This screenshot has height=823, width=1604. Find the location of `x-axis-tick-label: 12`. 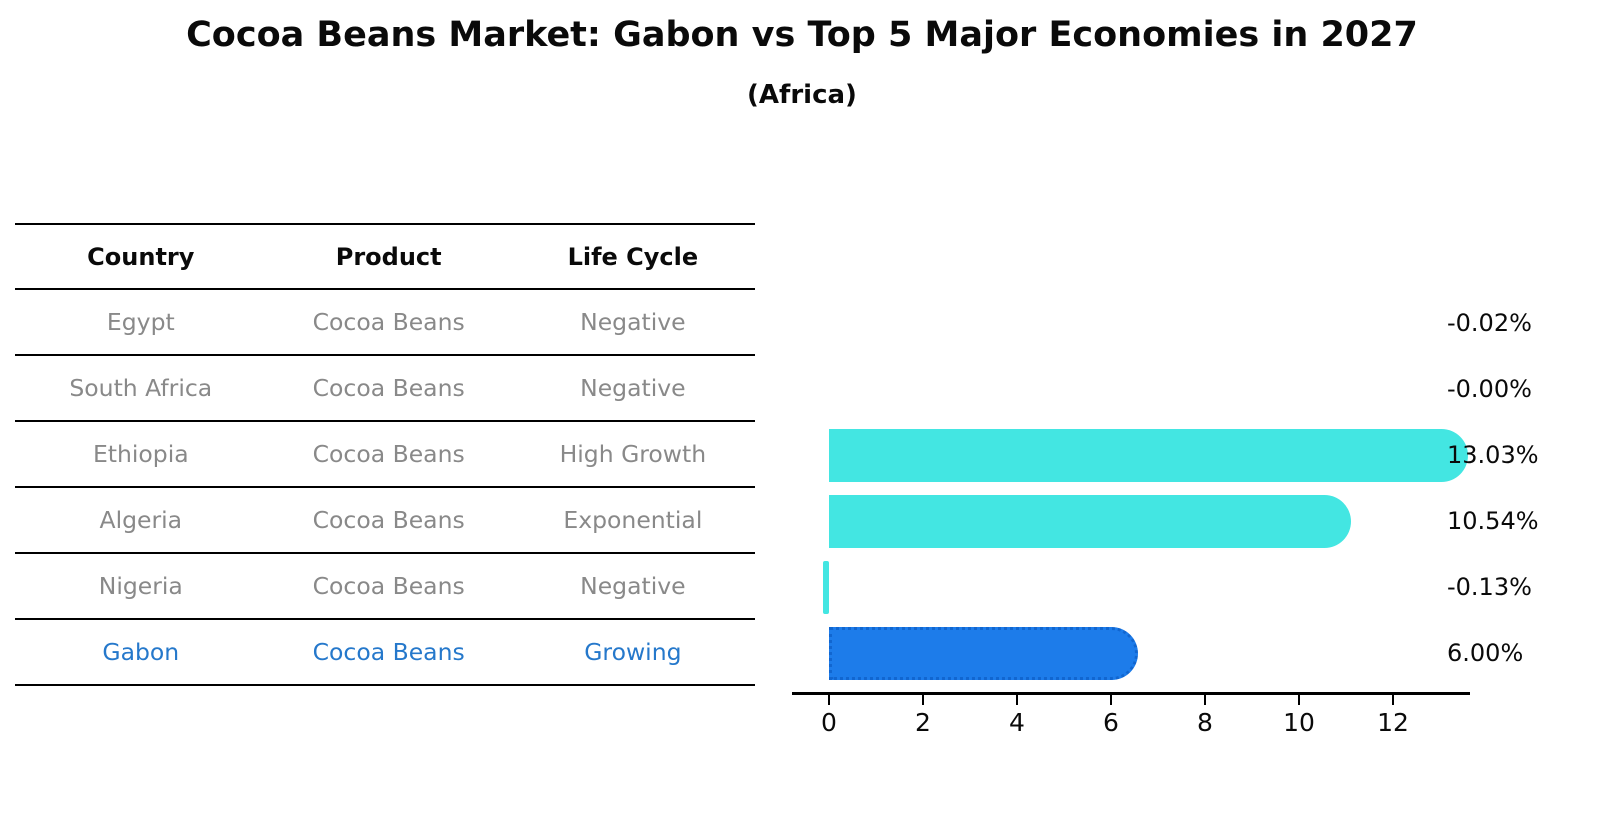

x-axis-tick-label: 12 is located at coordinates (1393, 722).